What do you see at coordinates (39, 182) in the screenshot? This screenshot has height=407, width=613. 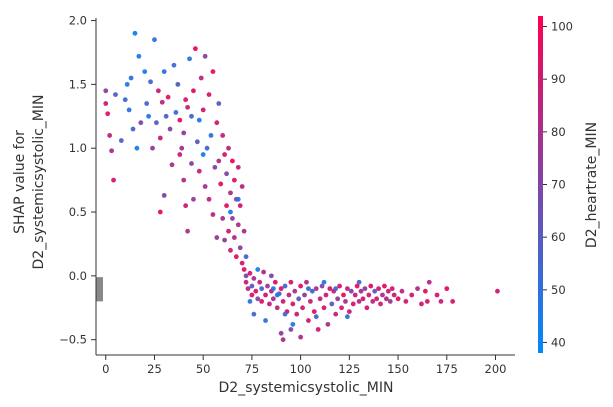 I see `y-axis-label-line2: D2_systemicsystolic_MIN` at bounding box center [39, 182].